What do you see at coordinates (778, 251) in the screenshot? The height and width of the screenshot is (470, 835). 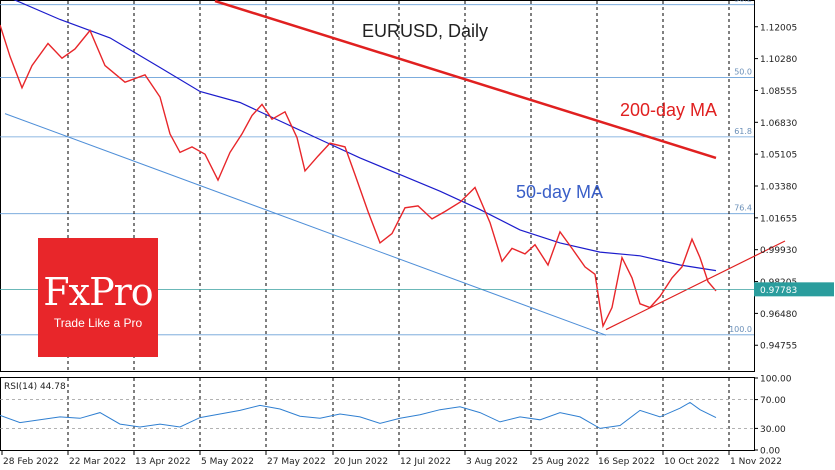 I see `price-tick-label: 0.99930` at bounding box center [778, 251].